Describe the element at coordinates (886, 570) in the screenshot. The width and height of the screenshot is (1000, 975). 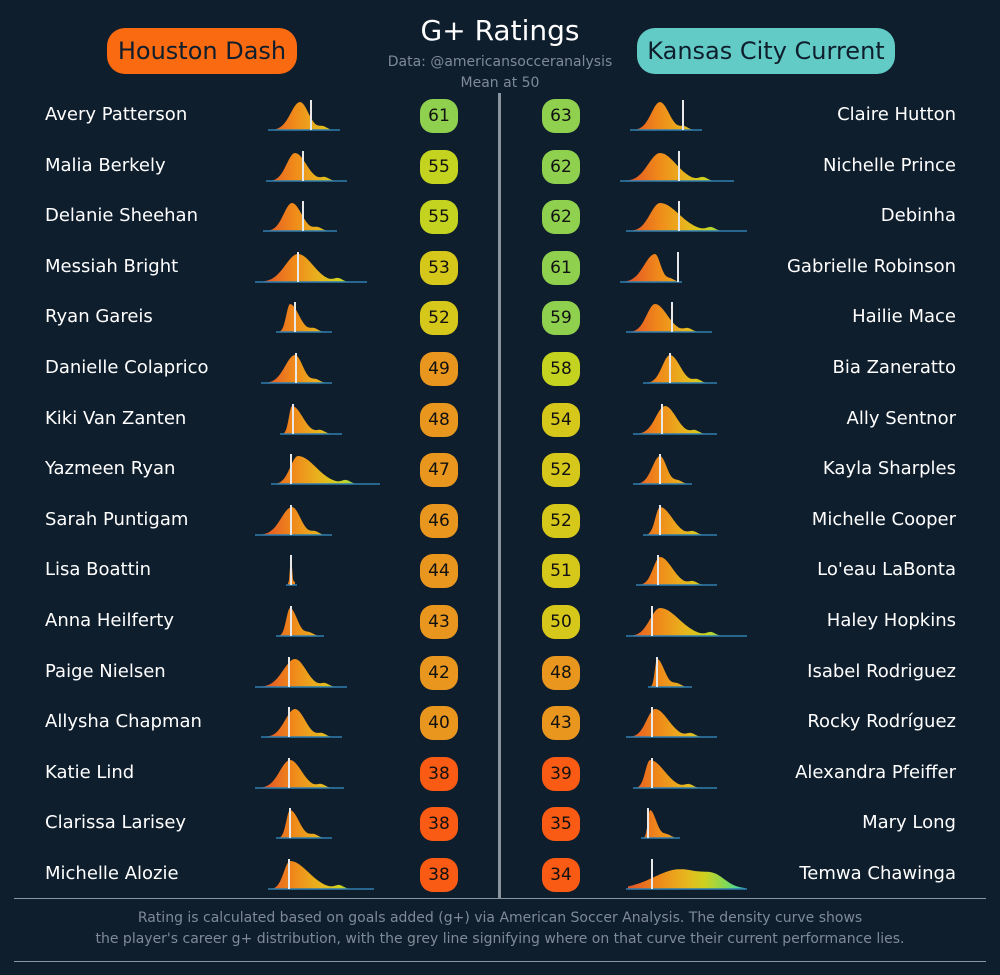
I see `player-name: Lo'eau LaBonta` at that location.